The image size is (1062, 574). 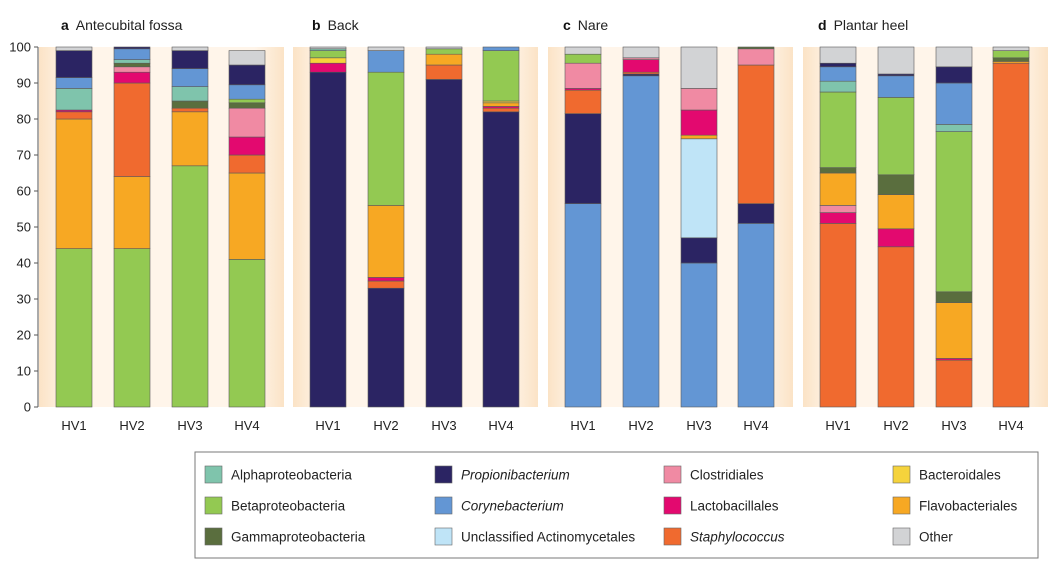 I want to click on bar-segment-d-hv3-gamma, so click(x=954, y=297).